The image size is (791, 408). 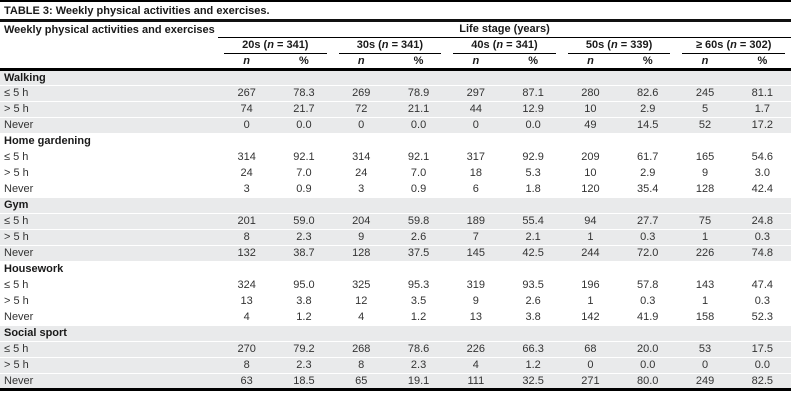 What do you see at coordinates (304, 381) in the screenshot?
I see `cell-pct-value: 18.5` at bounding box center [304, 381].